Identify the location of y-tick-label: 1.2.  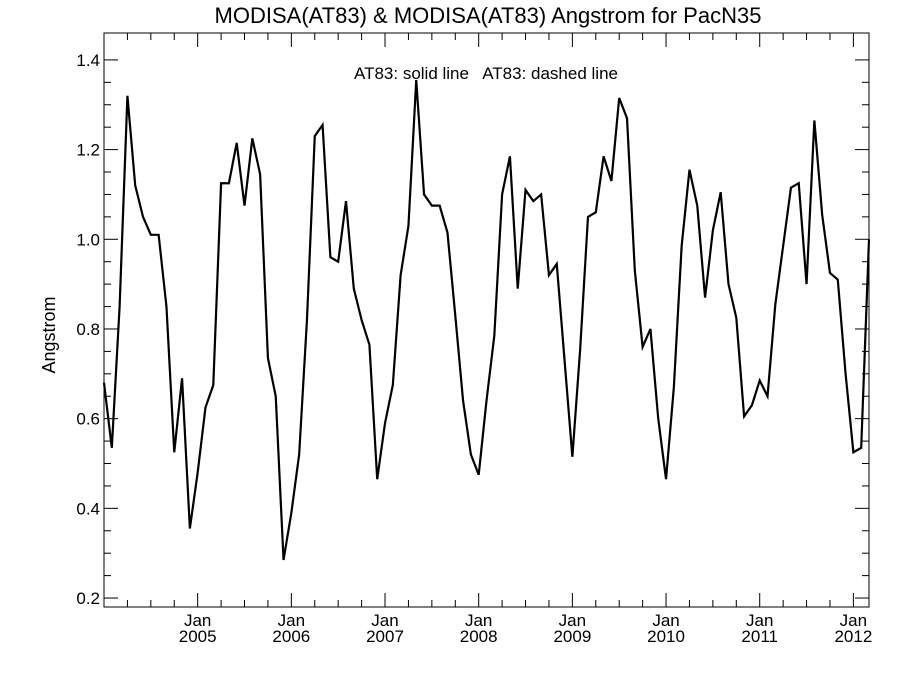
(88, 150).